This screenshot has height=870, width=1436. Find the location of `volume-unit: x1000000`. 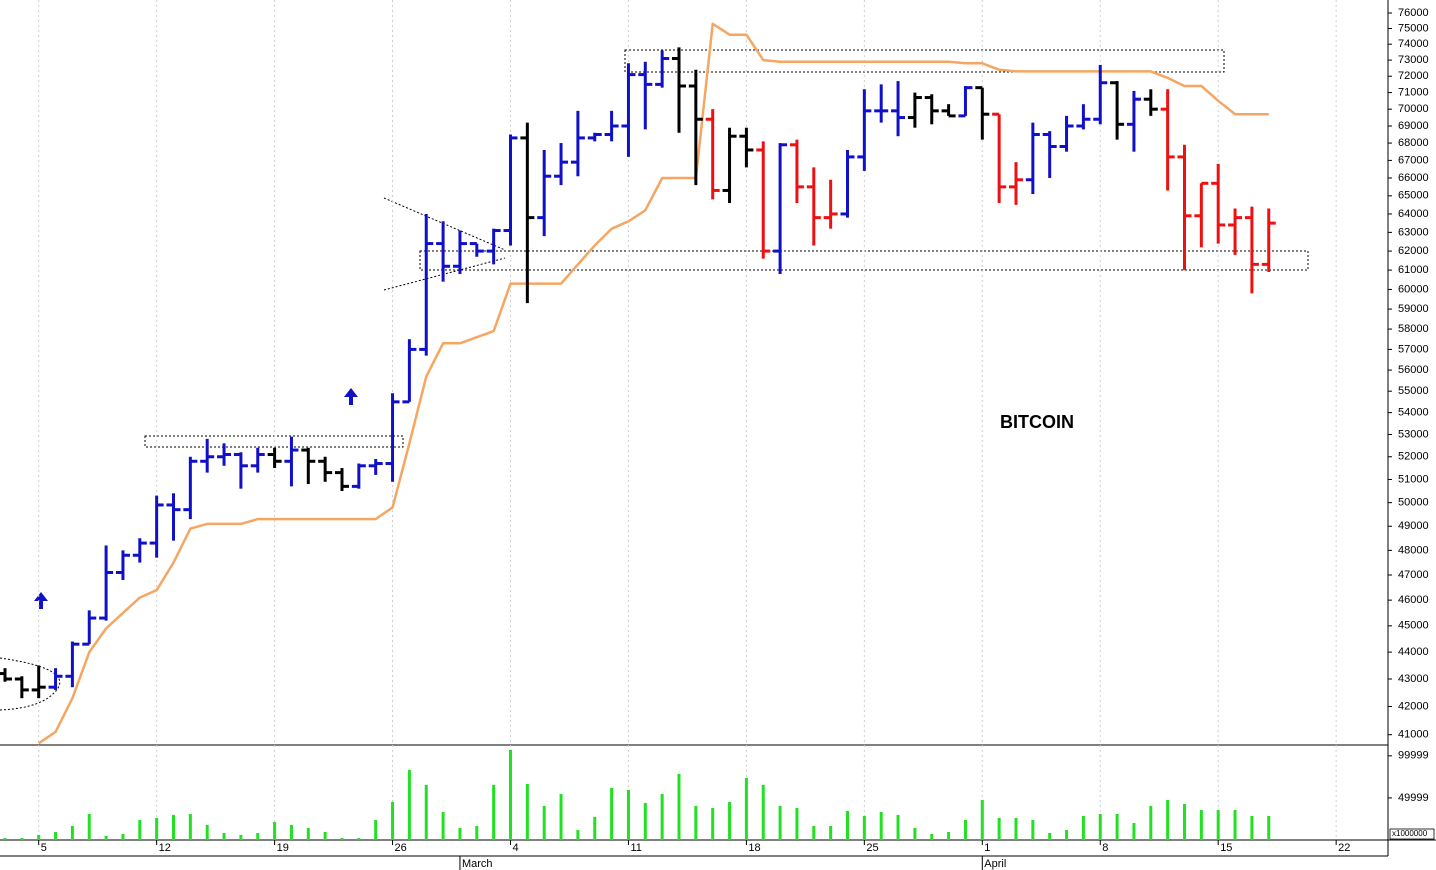

volume-unit: x1000000 is located at coordinates (1410, 833).